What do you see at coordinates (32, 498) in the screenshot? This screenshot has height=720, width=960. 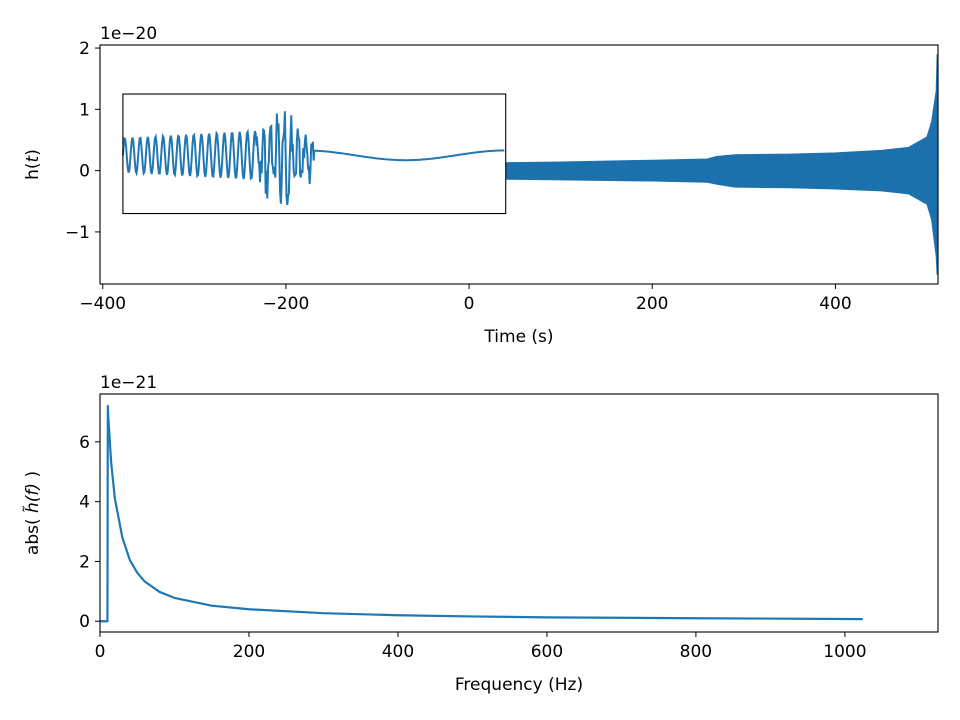 I see `y-axis-label-variable: h̃(f)` at bounding box center [32, 498].